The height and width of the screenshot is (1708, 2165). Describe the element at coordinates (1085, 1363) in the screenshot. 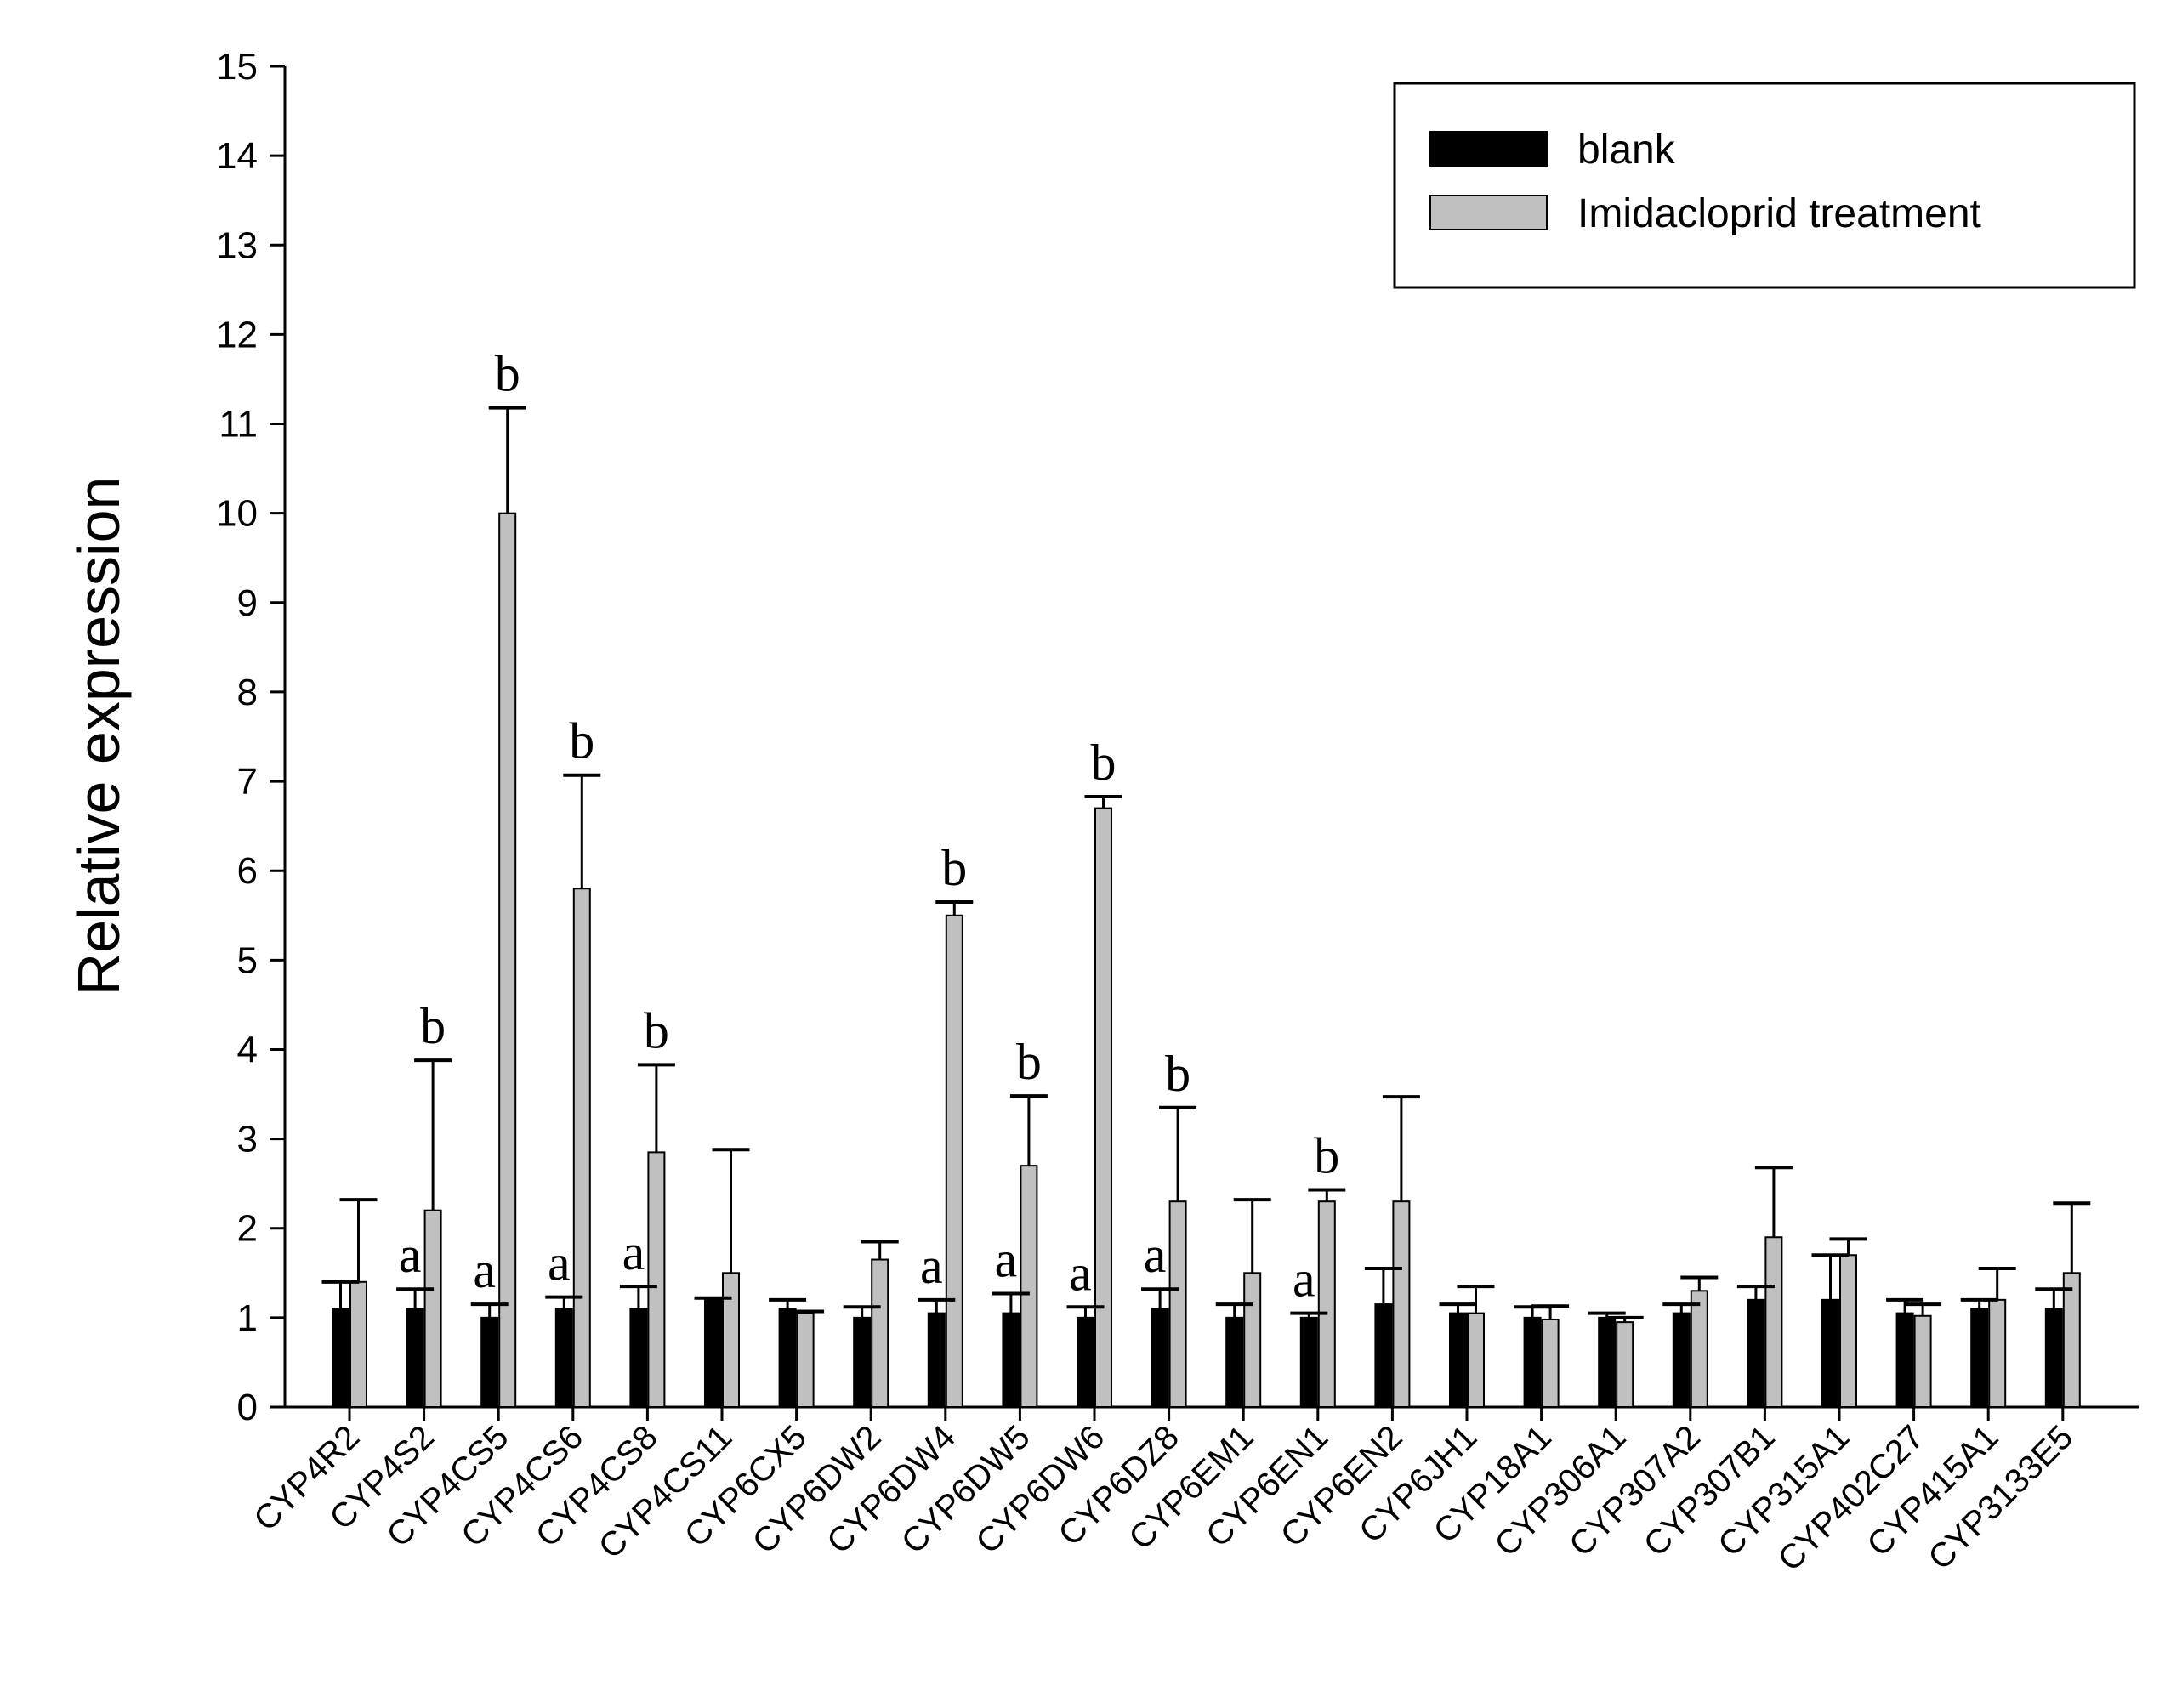

I see `bar-blank-cyp6dw6` at that location.